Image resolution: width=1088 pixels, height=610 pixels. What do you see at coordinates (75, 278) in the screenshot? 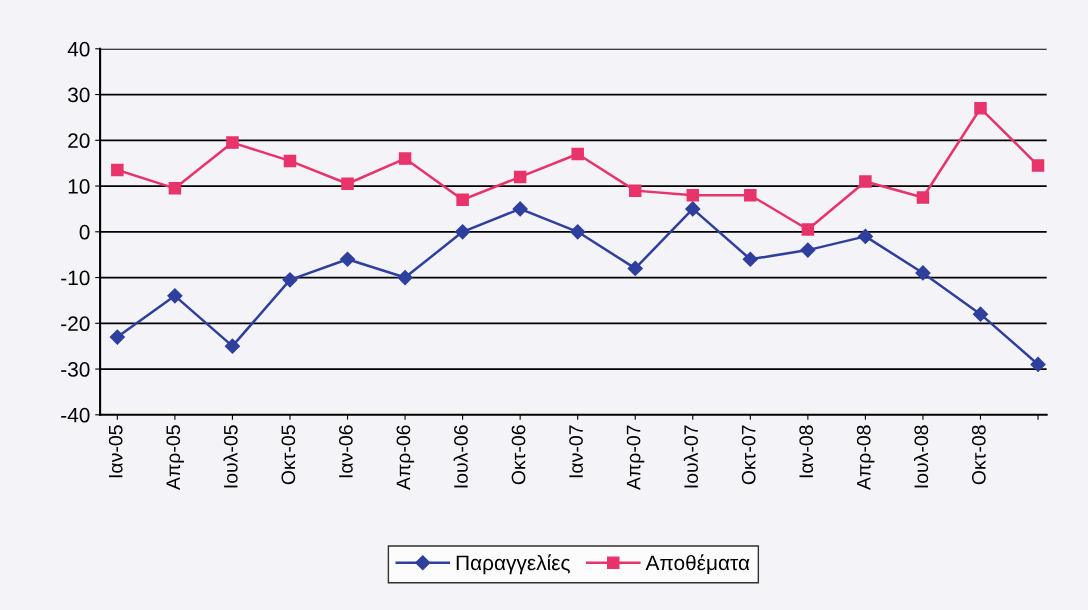
I see `y-tick-label: -10` at bounding box center [75, 278].